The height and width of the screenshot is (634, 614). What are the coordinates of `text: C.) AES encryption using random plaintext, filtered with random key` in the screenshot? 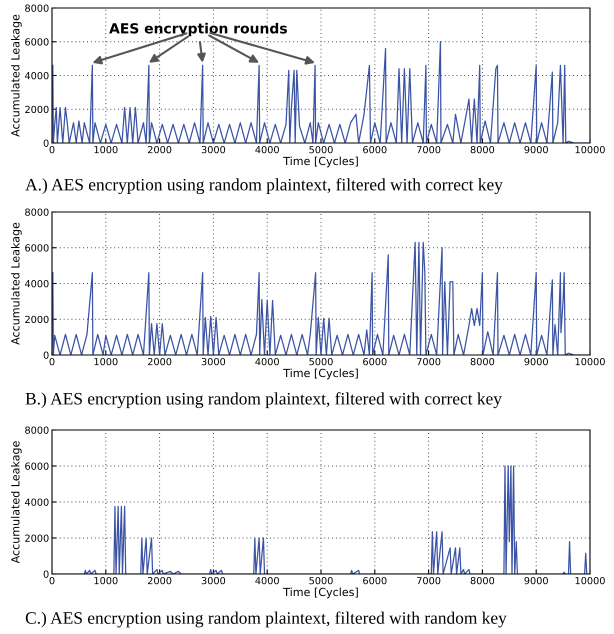 It's located at (266, 619).